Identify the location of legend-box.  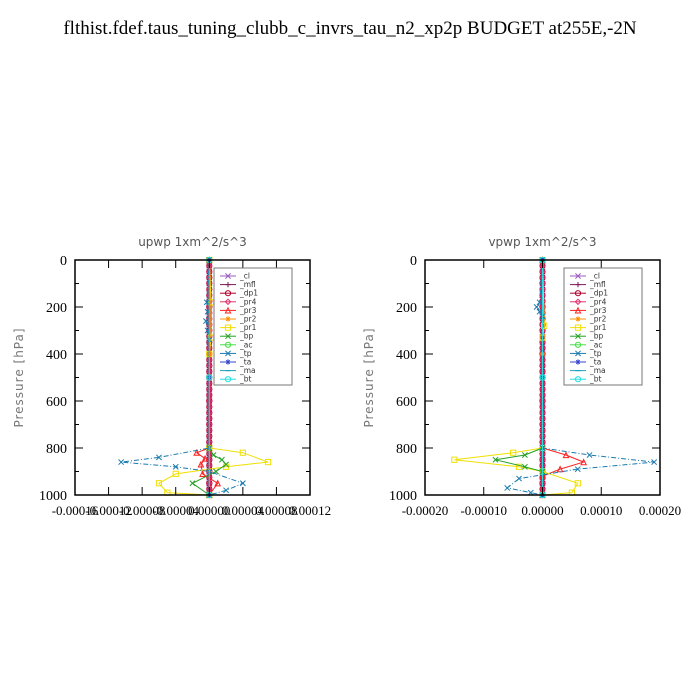
(253, 326).